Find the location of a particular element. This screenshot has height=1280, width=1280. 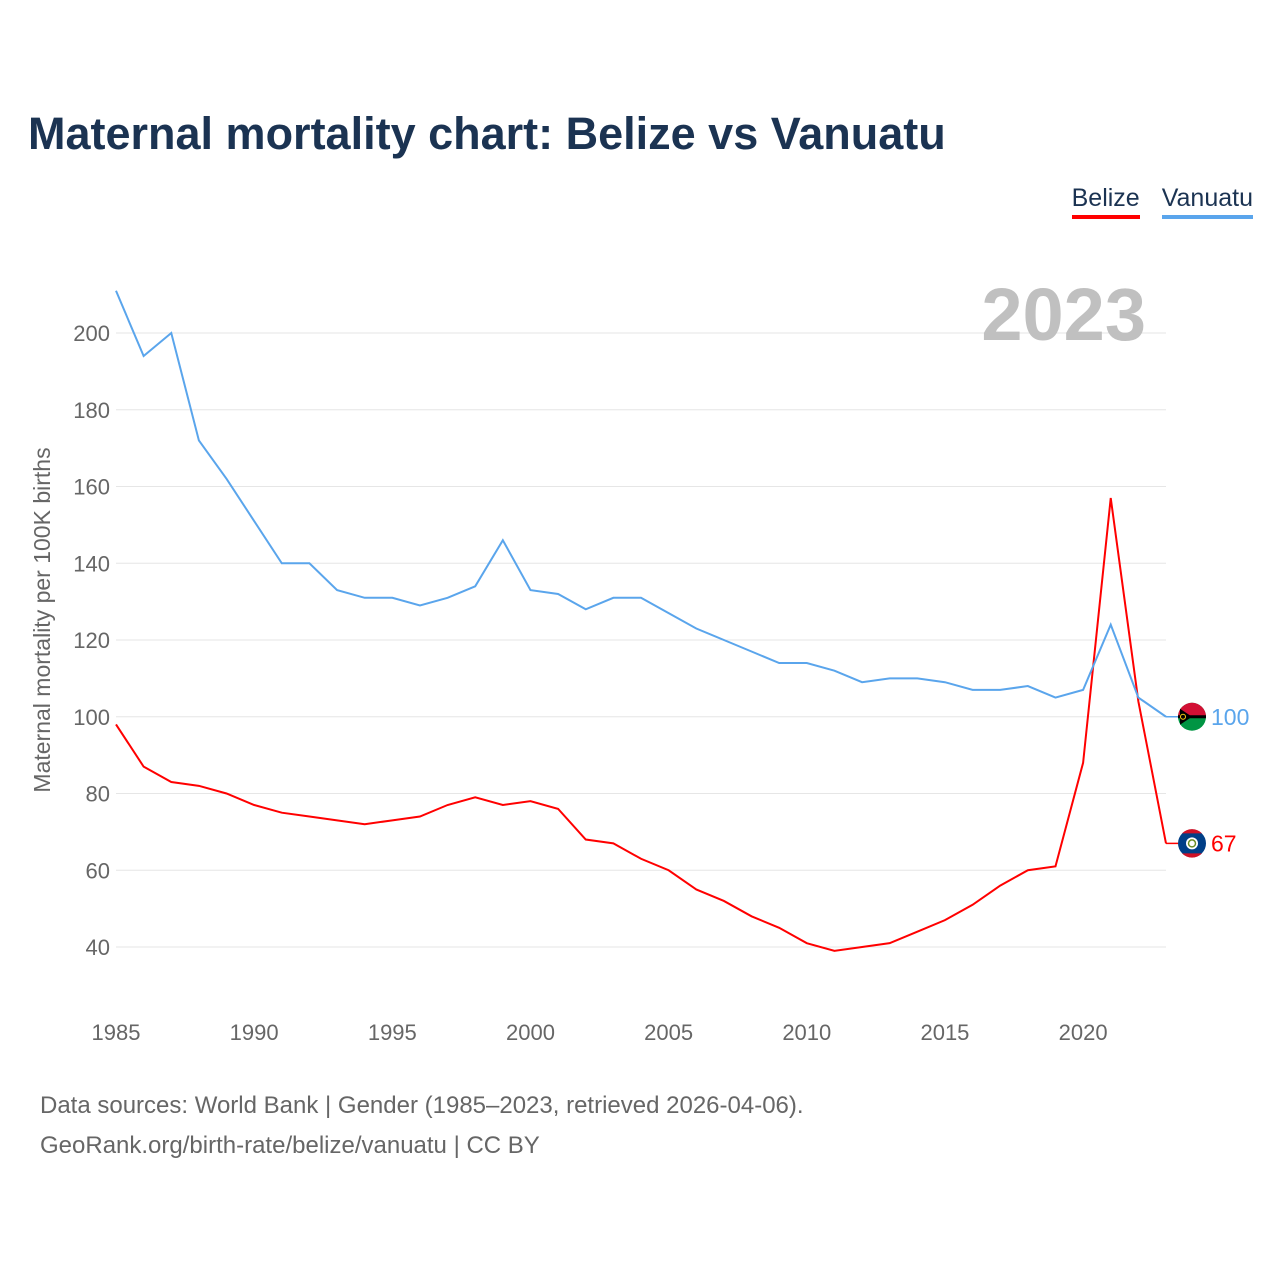

x-tick-label: 2010 is located at coordinates (806, 1032).